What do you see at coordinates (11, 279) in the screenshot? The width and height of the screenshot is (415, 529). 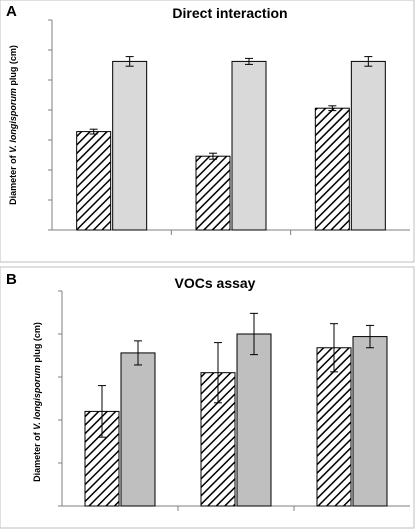 I see `panel-b-letter: B` at bounding box center [11, 279].